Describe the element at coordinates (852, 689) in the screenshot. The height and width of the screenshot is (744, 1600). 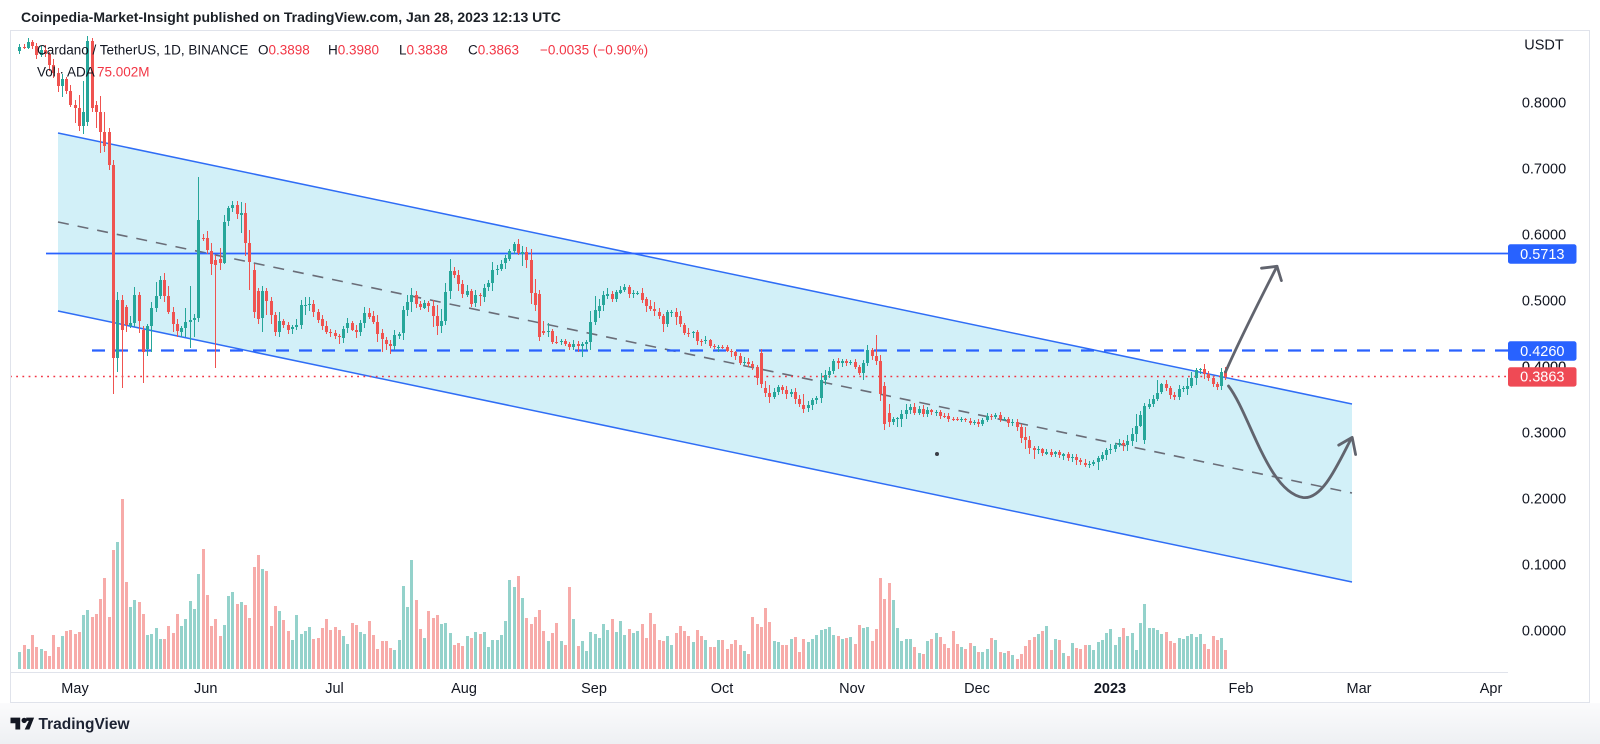
I see `svg-text: Nov` at that location.